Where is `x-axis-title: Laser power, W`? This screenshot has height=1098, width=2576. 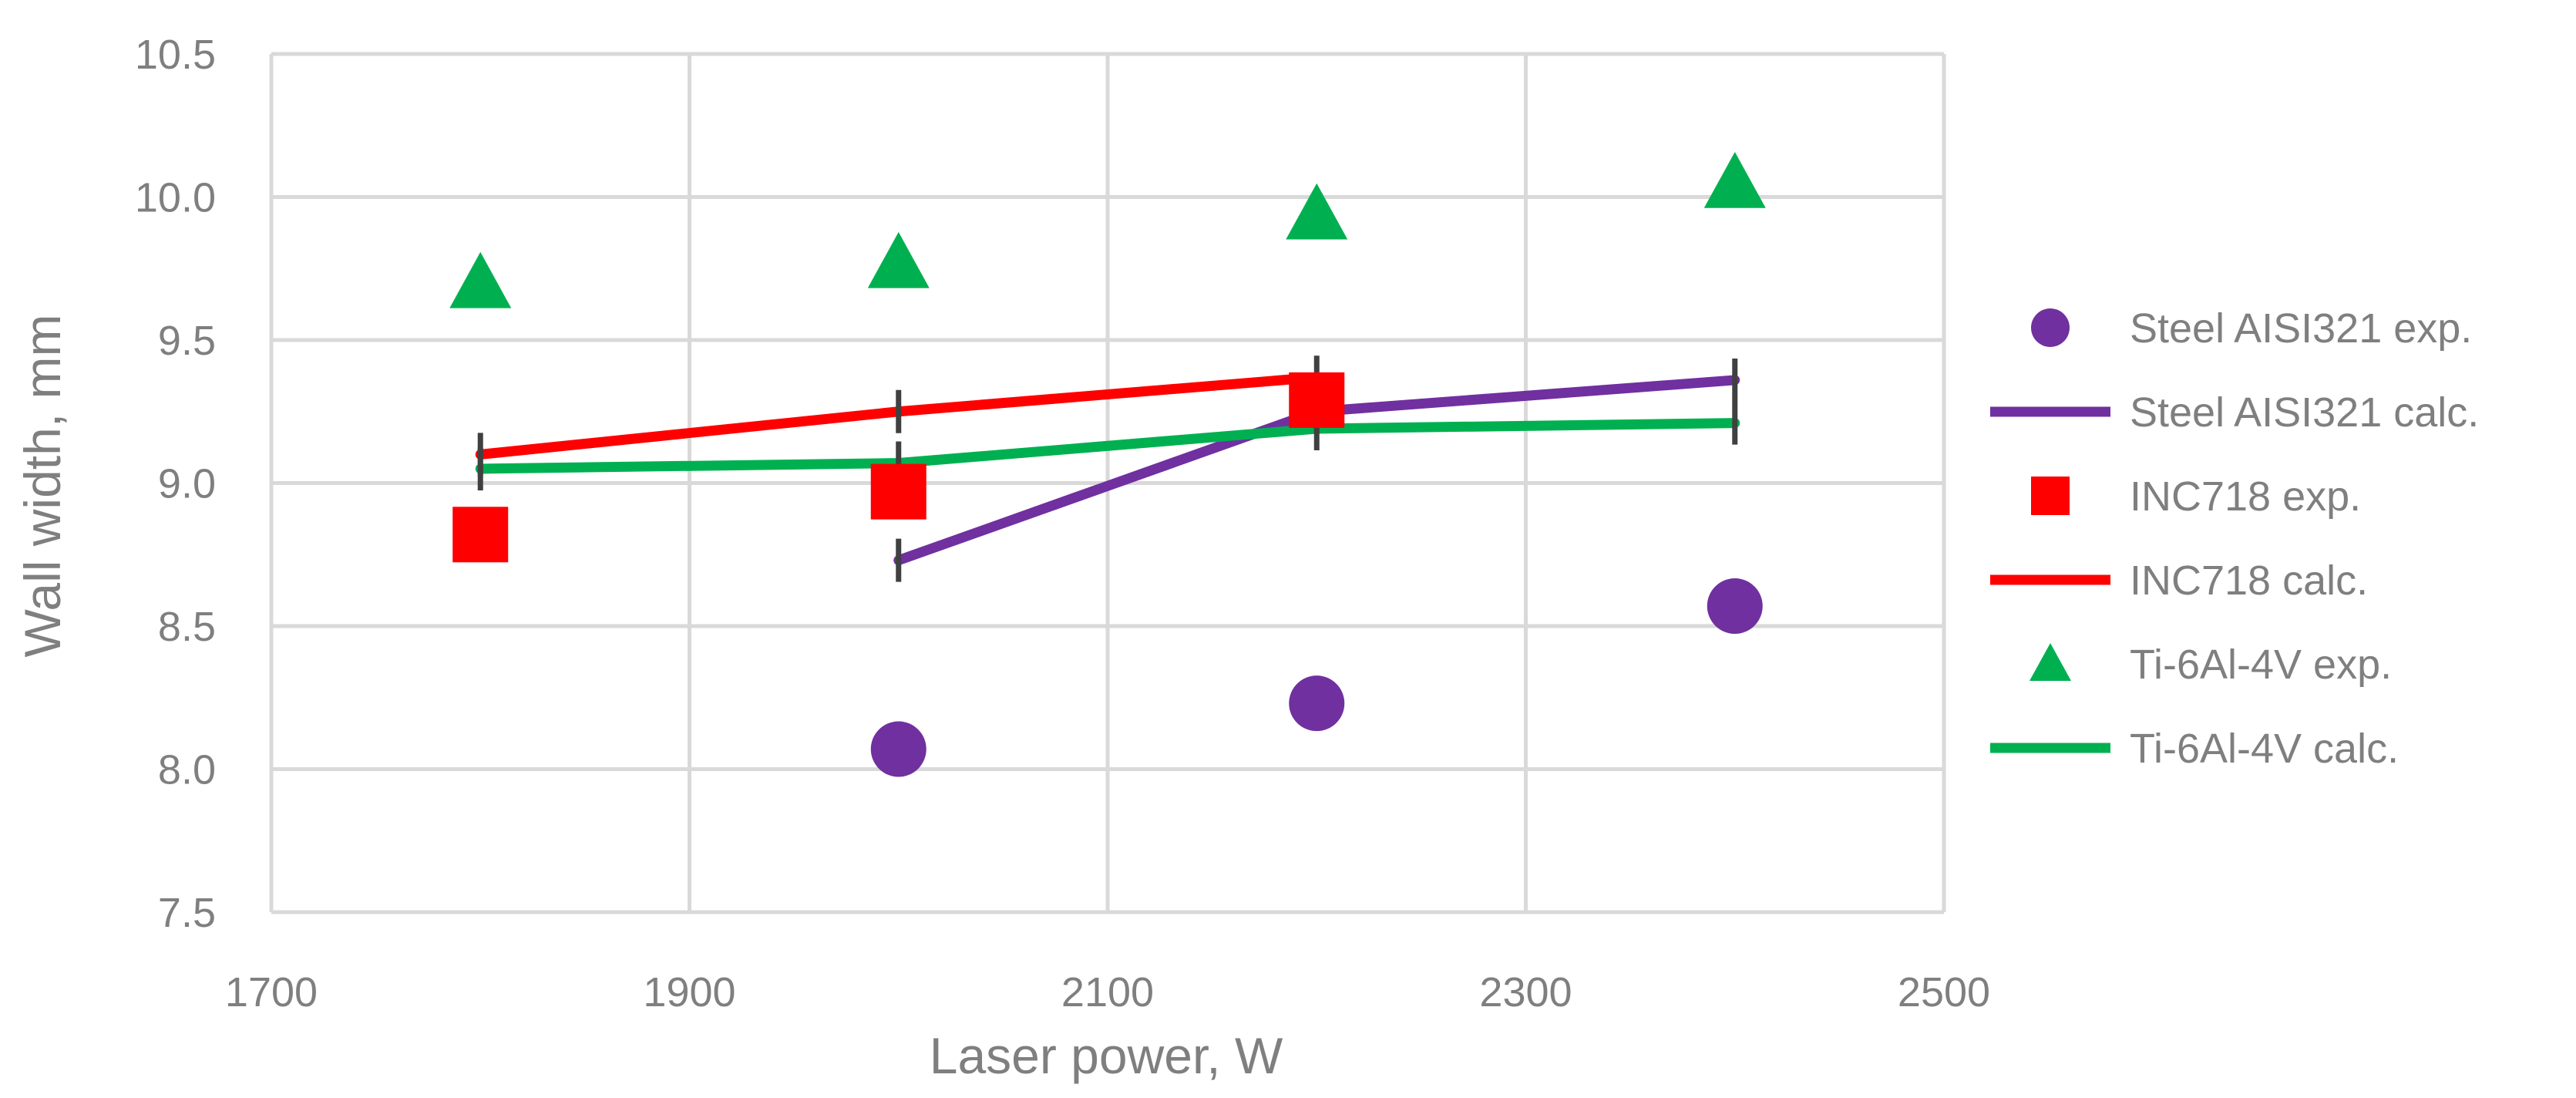
x-axis-title: Laser power, W is located at coordinates (1106, 1055).